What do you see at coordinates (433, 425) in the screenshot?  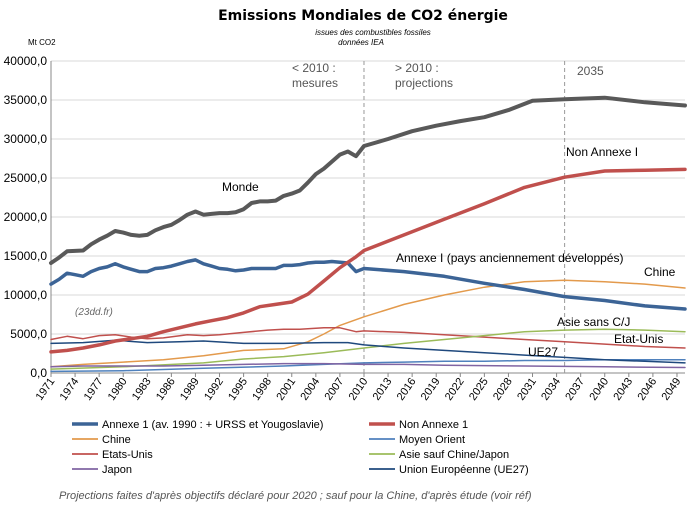 I see `legend-entry: Non Annexe 1` at bounding box center [433, 425].